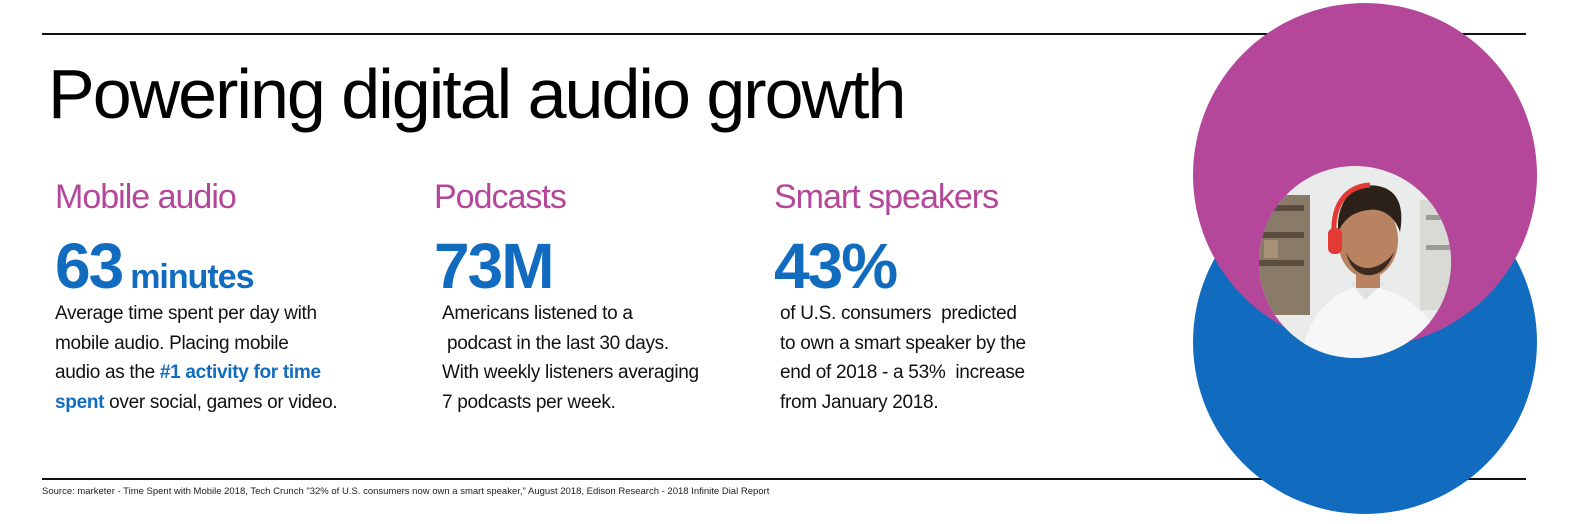  What do you see at coordinates (477, 94) in the screenshot?
I see `page-title: Powering digital audio growth` at bounding box center [477, 94].